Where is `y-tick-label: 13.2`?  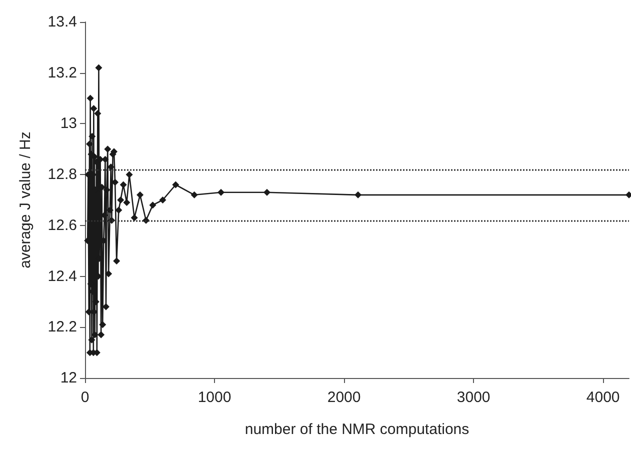
y-tick-label: 13.2 is located at coordinates (62, 73).